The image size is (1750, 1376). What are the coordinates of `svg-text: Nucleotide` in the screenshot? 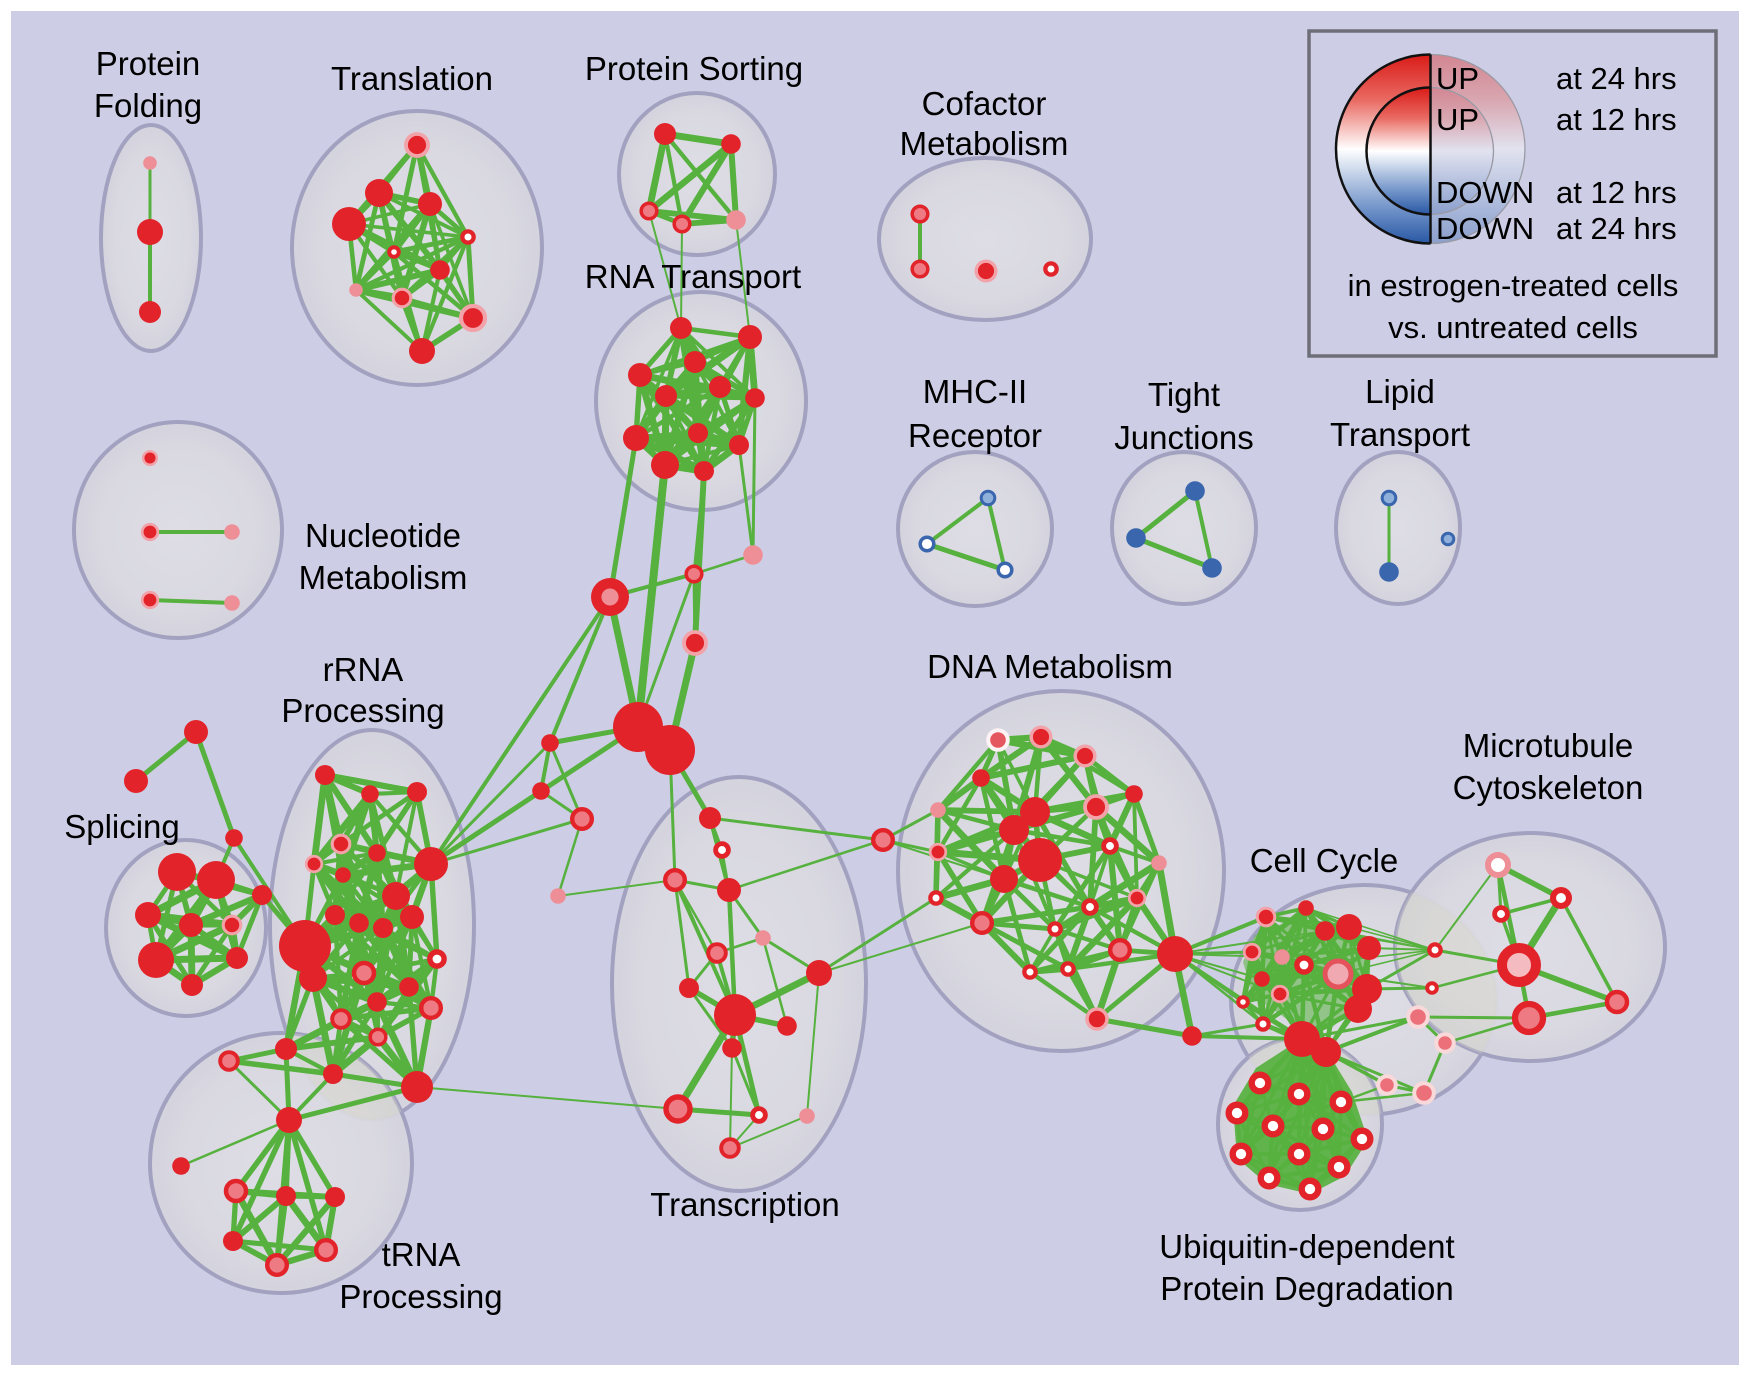 It's located at (383, 535).